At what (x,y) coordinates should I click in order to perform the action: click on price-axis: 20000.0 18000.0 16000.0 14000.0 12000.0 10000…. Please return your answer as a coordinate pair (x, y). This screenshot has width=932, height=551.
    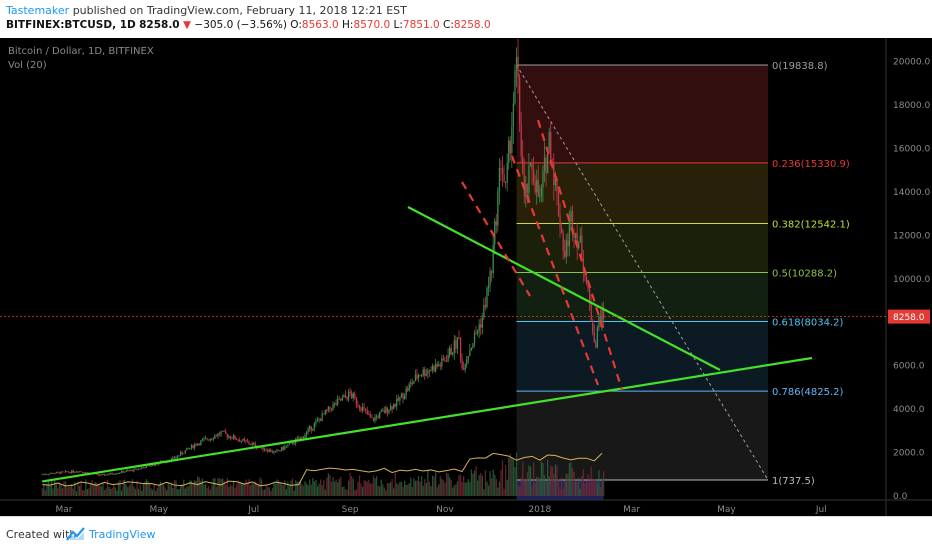
    Looking at the image, I should click on (911, 280).